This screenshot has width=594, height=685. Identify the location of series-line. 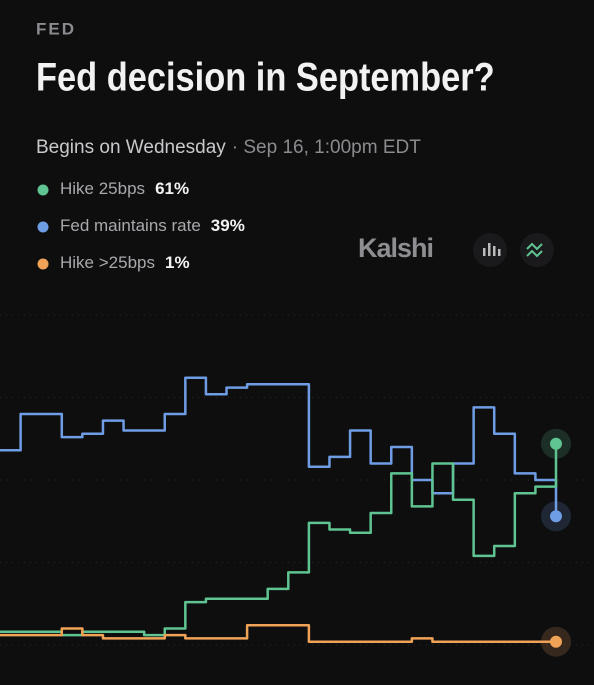
(278, 633).